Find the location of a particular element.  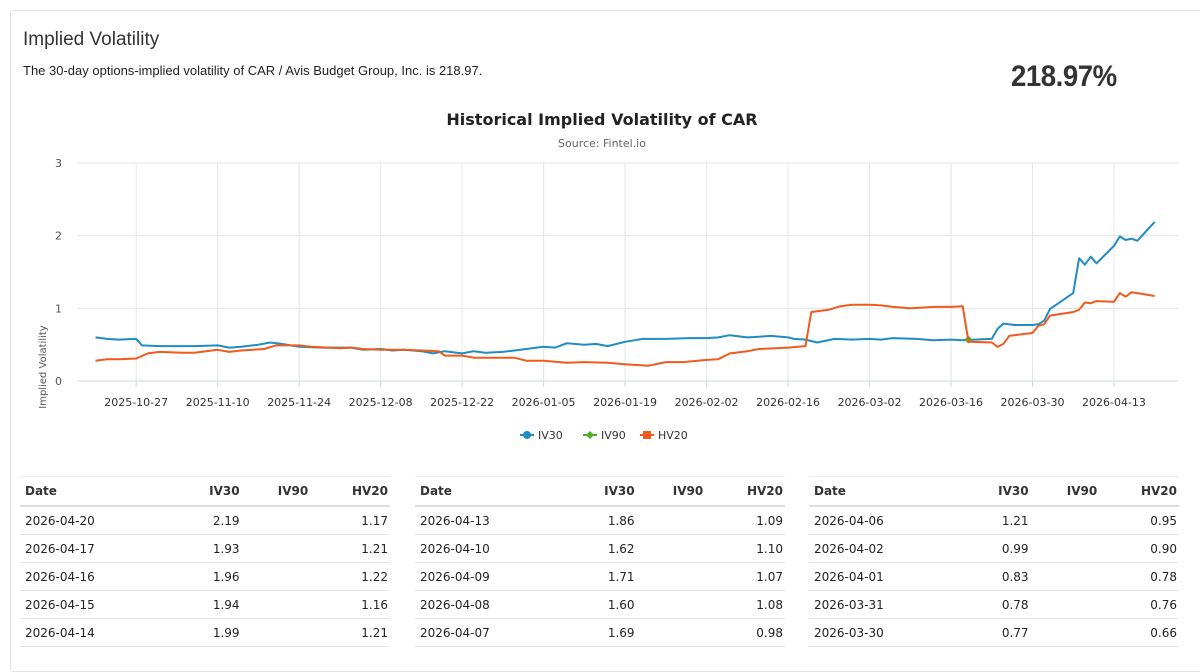

legend-item-iv90: IV90 is located at coordinates (604, 435).